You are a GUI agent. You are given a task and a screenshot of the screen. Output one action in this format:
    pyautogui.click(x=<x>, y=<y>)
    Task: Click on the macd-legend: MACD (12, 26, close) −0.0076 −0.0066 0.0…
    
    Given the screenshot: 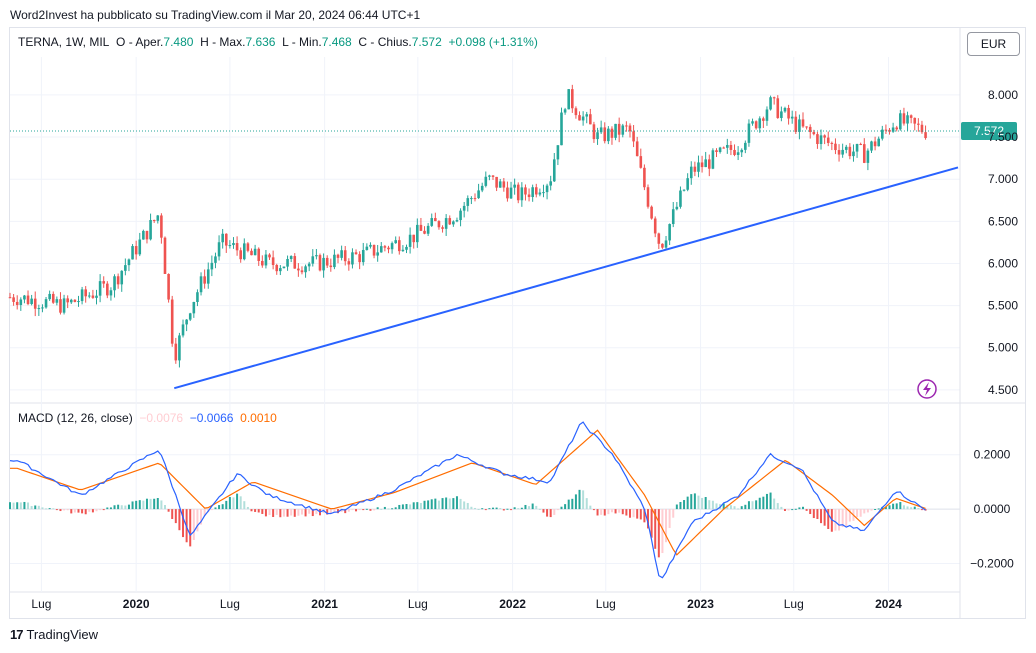 What is the action you would take?
    pyautogui.click(x=147, y=418)
    